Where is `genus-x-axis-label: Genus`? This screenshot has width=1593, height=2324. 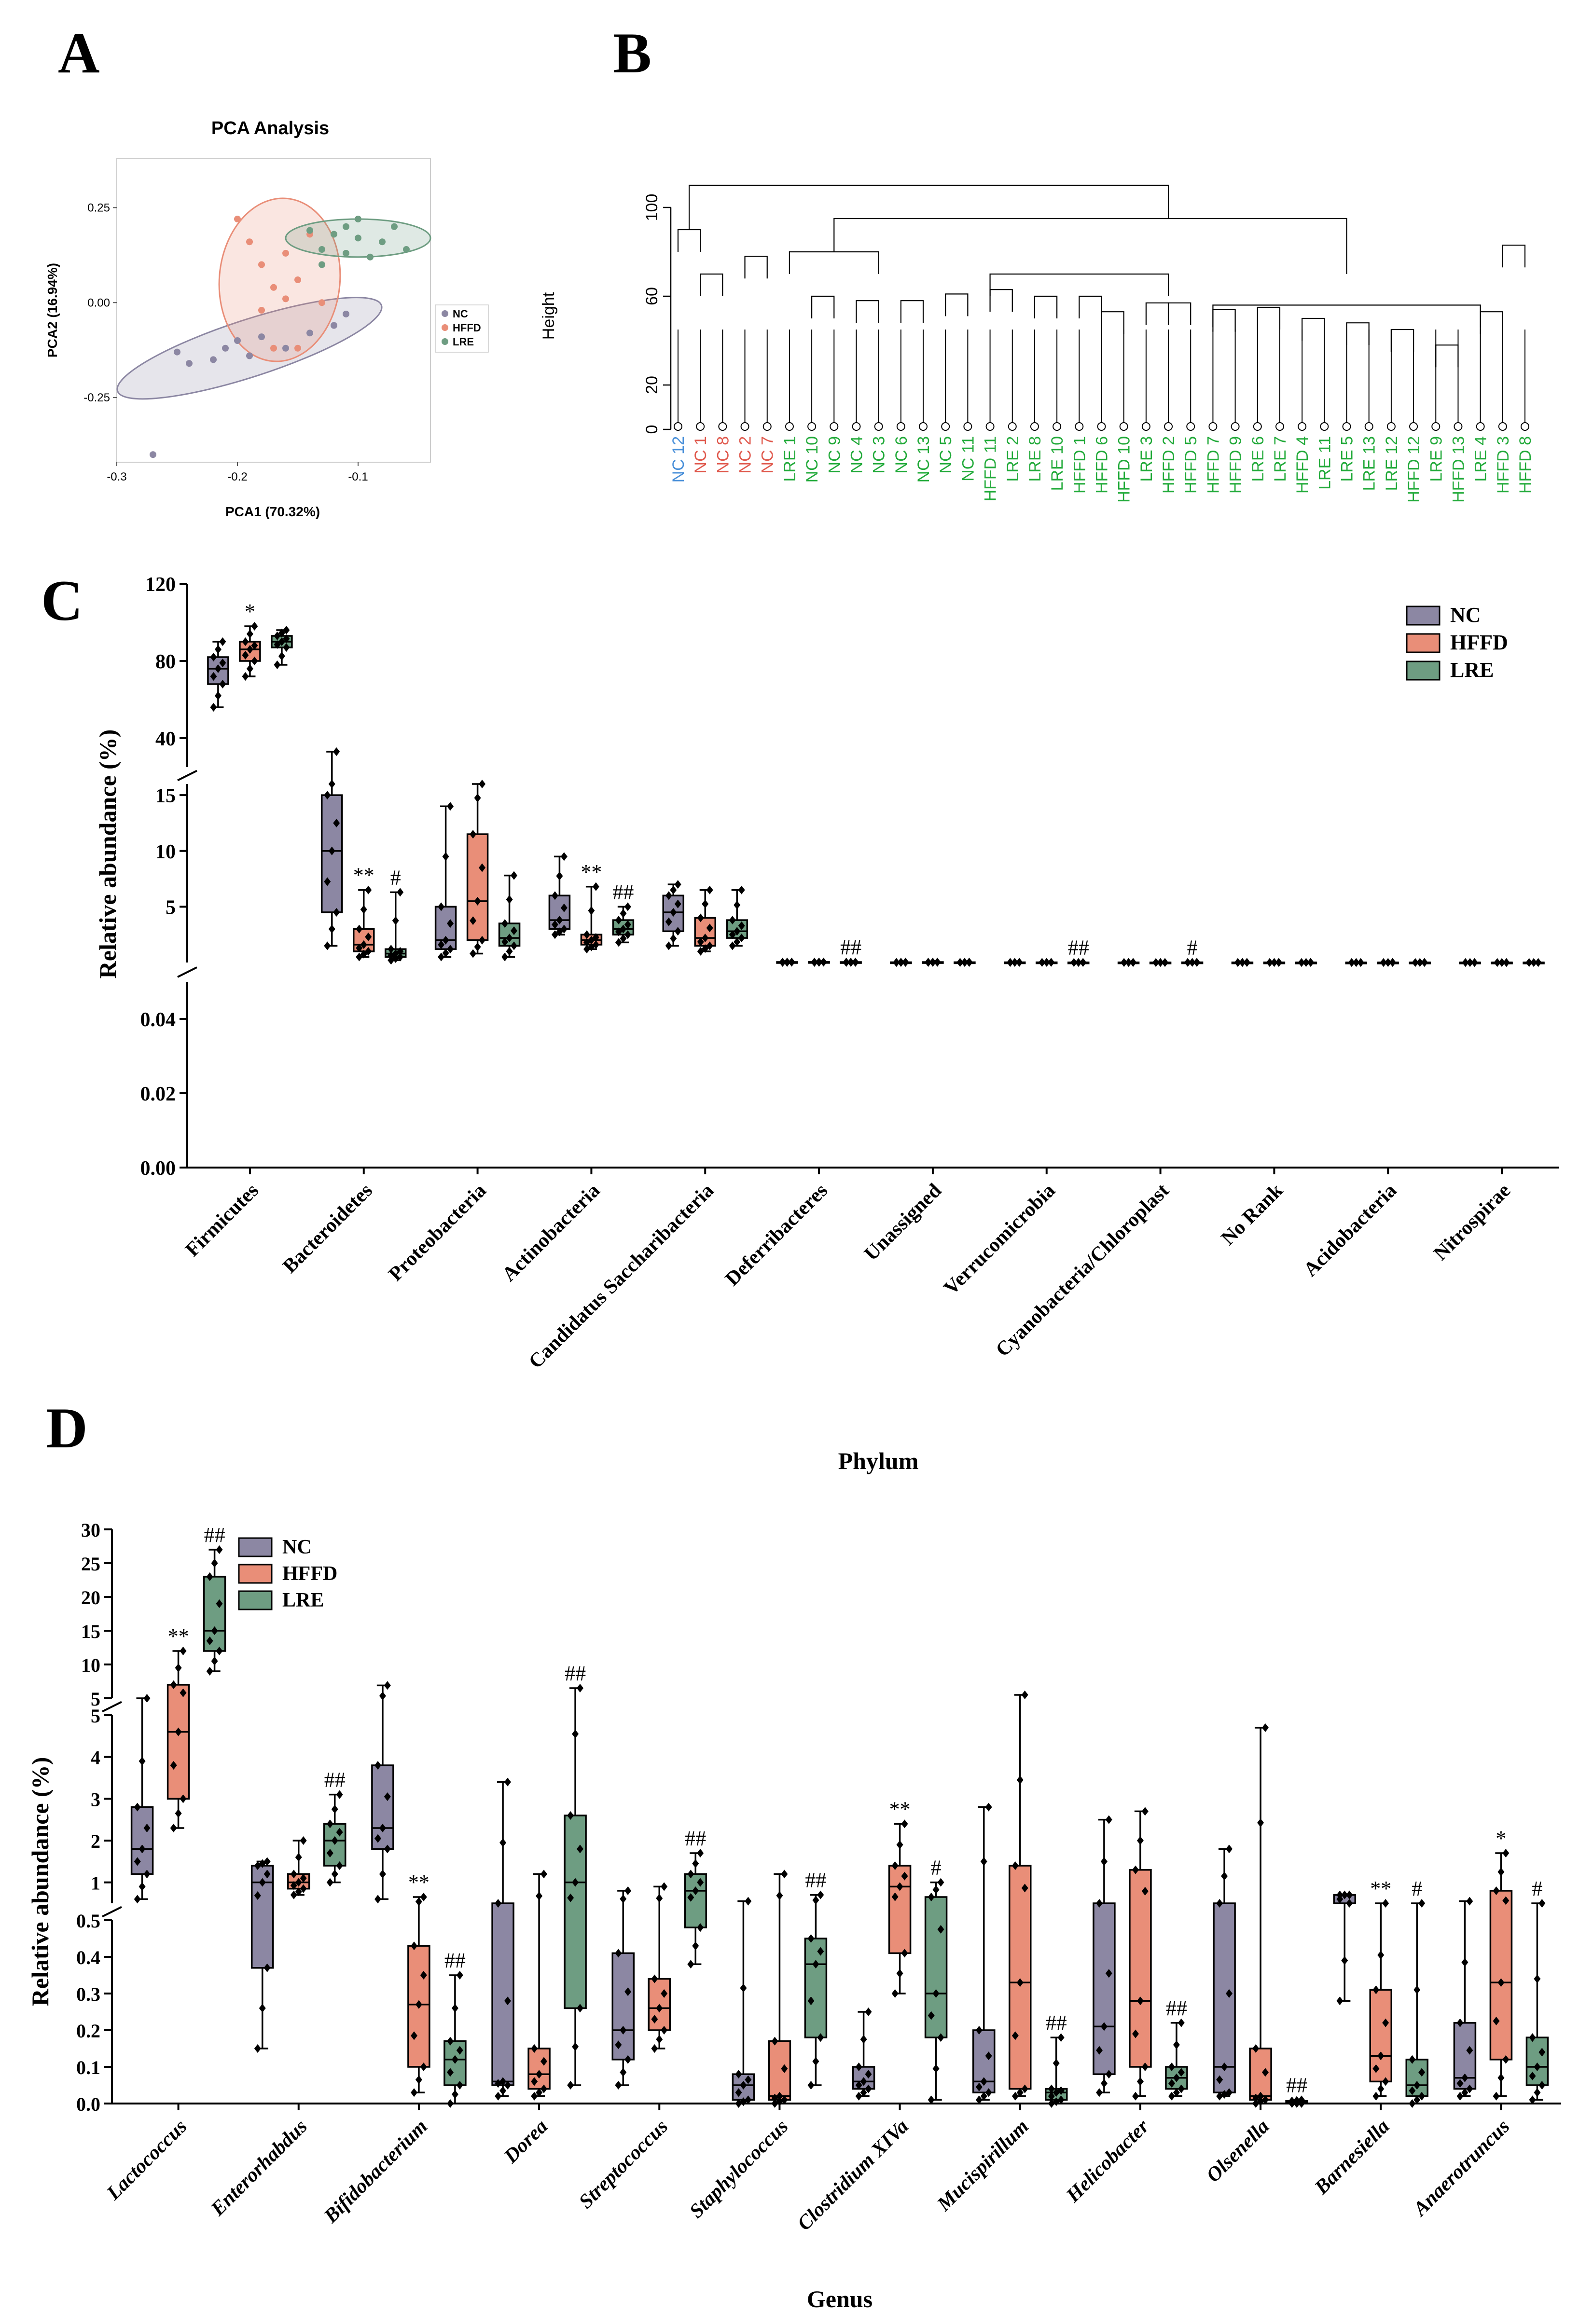 genus-x-axis-label: Genus is located at coordinates (840, 2298).